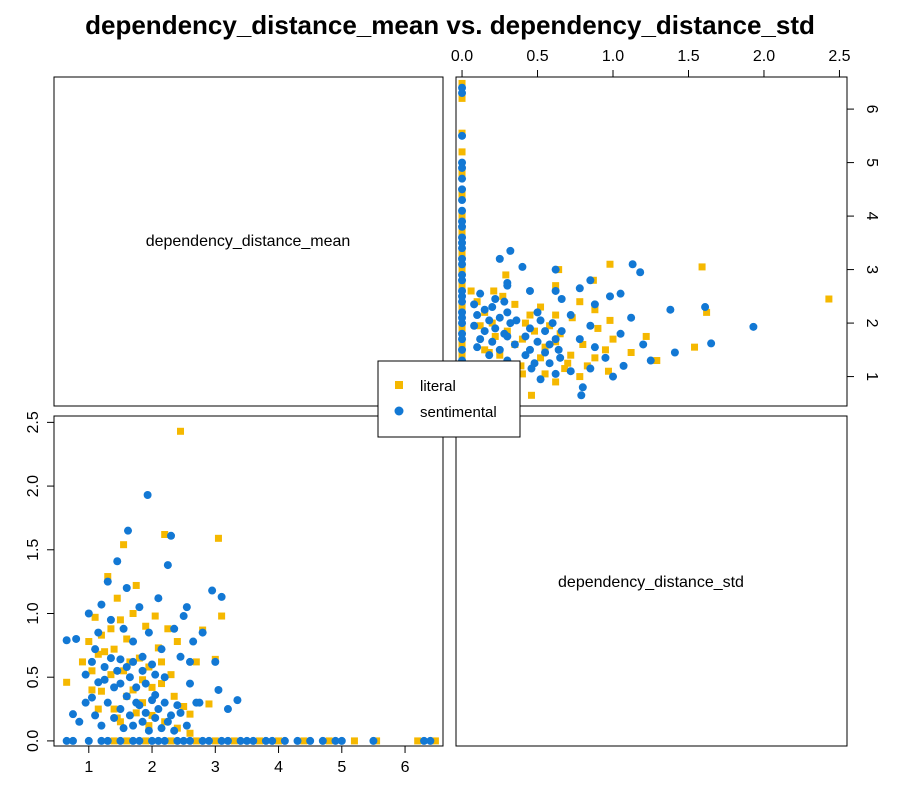 The image size is (900, 800). Describe the element at coordinates (33, 677) in the screenshot. I see `tick-label-left: 0.5` at that location.